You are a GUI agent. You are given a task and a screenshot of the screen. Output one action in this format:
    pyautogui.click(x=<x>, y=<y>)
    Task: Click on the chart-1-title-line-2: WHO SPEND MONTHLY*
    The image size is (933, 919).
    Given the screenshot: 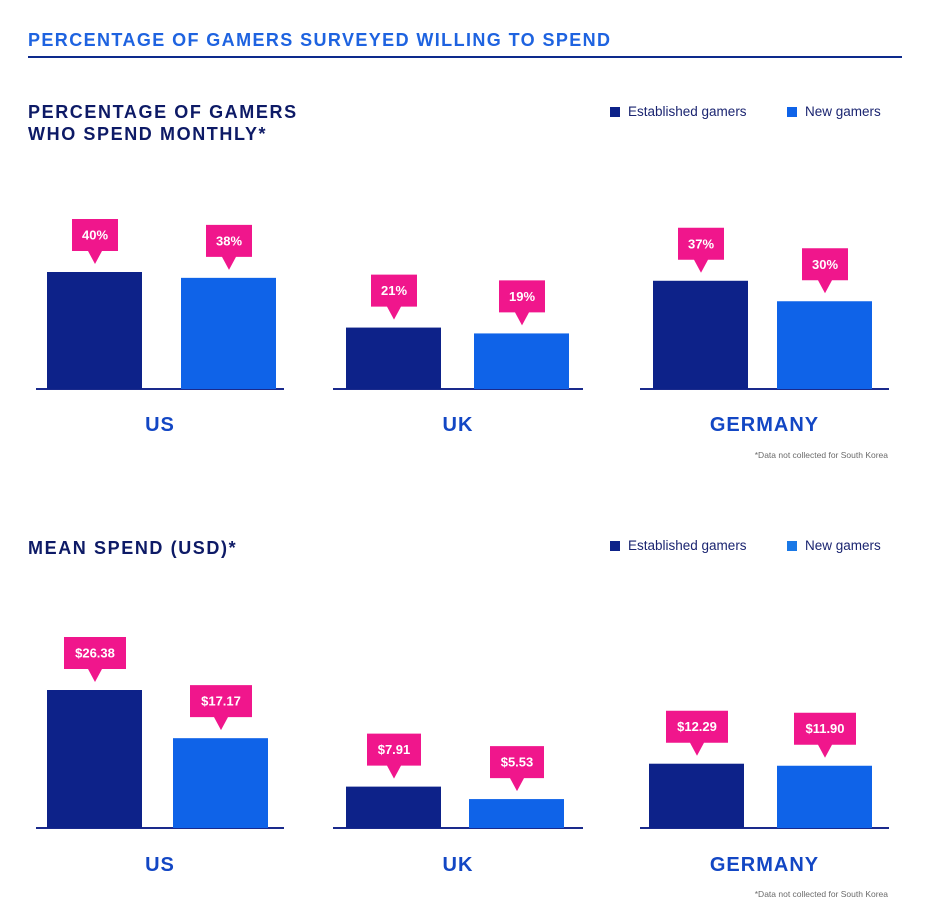 What is the action you would take?
    pyautogui.click(x=148, y=134)
    